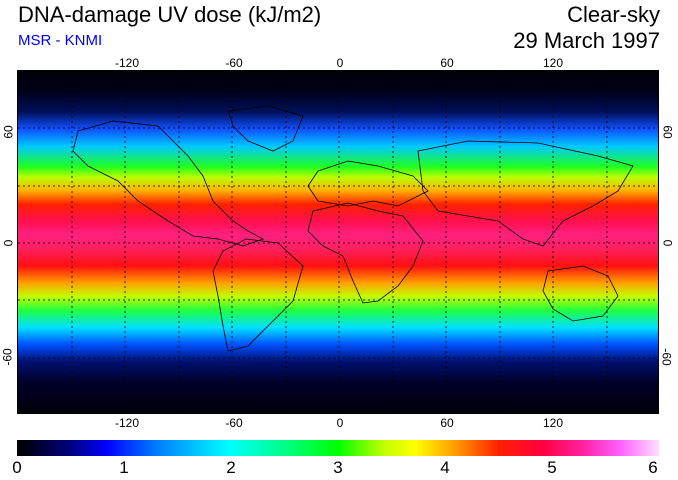 The height and width of the screenshot is (480, 678). I want to click on australia-outline, so click(580, 293).